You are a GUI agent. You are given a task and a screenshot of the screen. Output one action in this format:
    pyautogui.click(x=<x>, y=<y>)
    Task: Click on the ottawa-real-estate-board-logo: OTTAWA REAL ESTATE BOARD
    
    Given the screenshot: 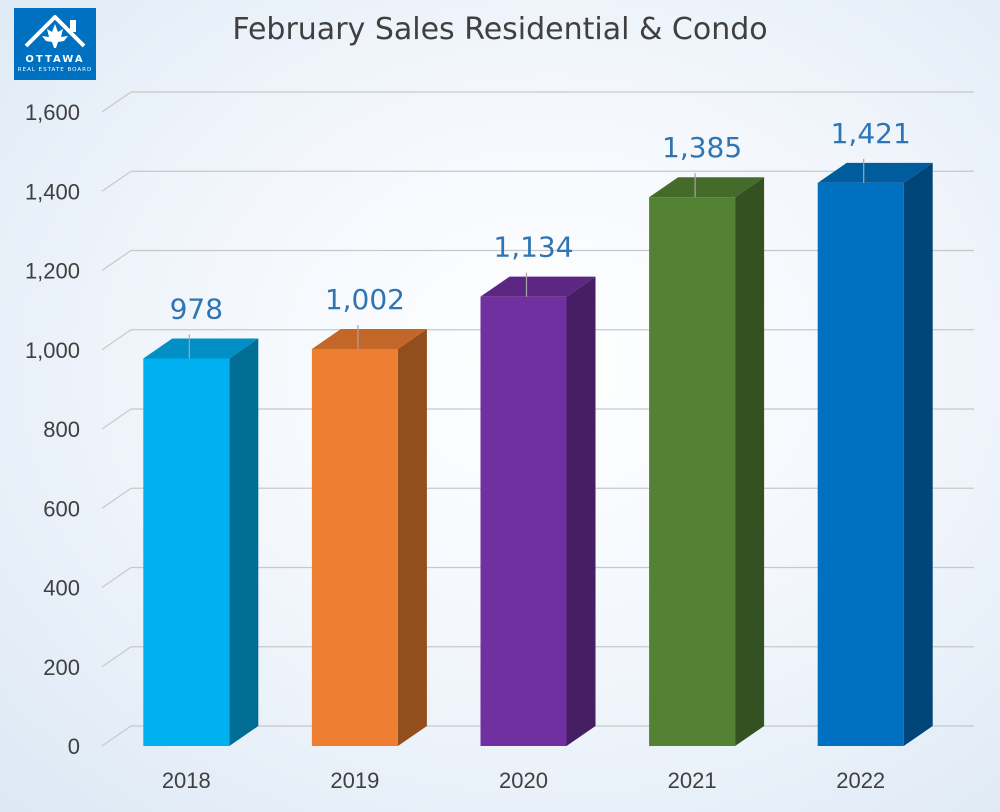 What is the action you would take?
    pyautogui.click(x=55, y=44)
    